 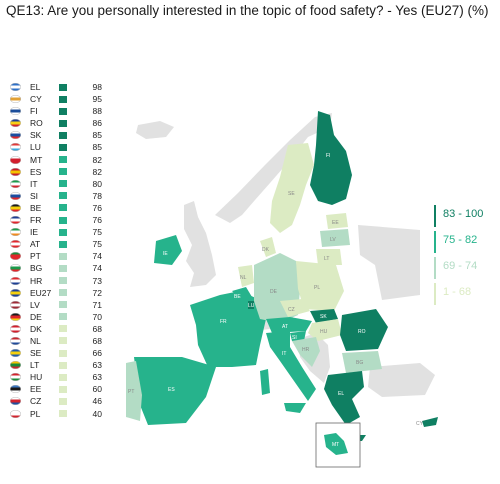 I want to click on flag-hr-icon, so click(x=15, y=280).